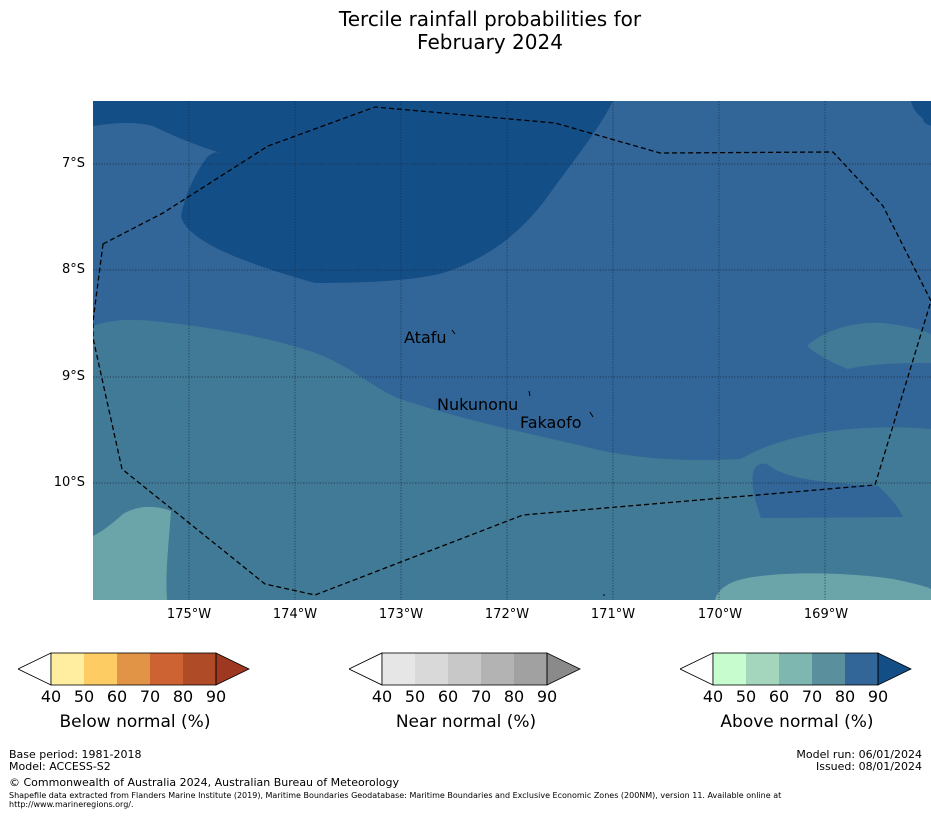  I want to click on lon-label-174w: 174°W, so click(295, 614).